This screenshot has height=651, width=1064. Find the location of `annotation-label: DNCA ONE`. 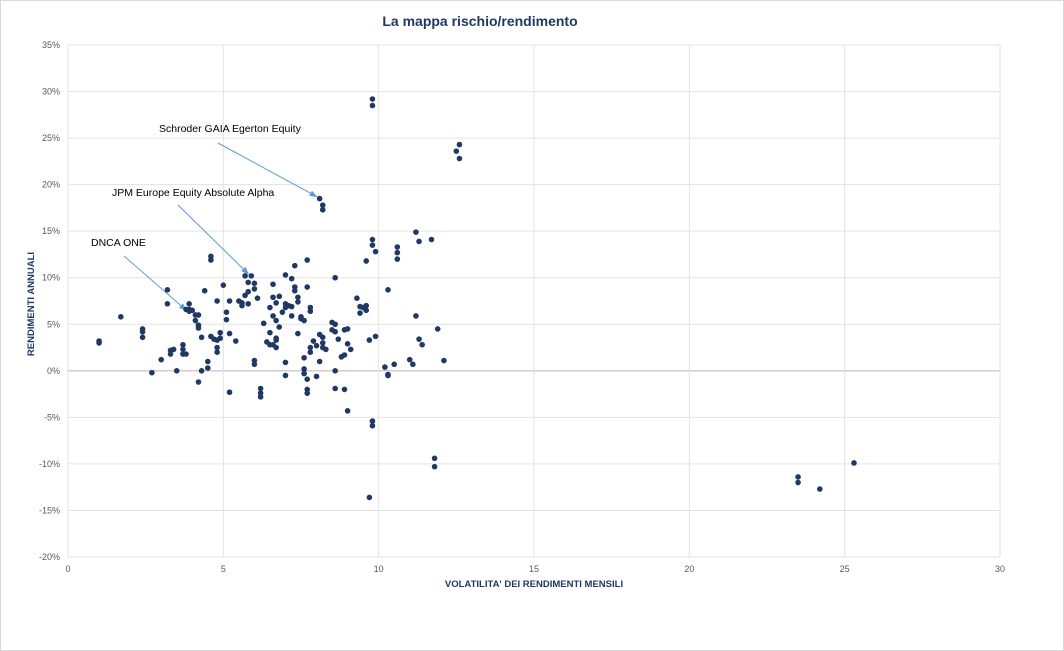

annotation-label: DNCA ONE is located at coordinates (118, 243).